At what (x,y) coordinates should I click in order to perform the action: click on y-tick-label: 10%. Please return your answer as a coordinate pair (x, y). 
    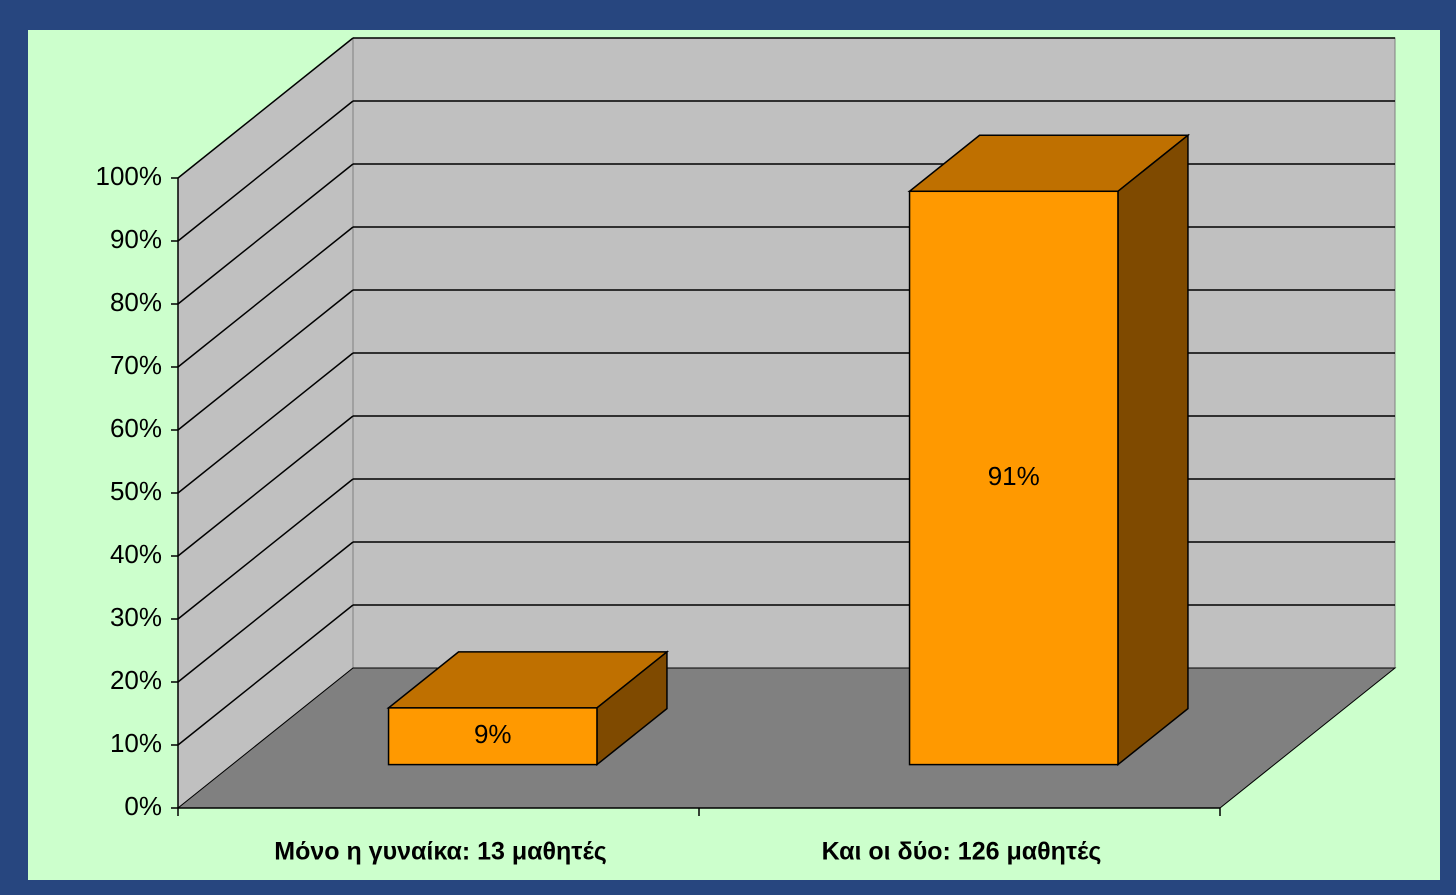
    Looking at the image, I should click on (136, 743).